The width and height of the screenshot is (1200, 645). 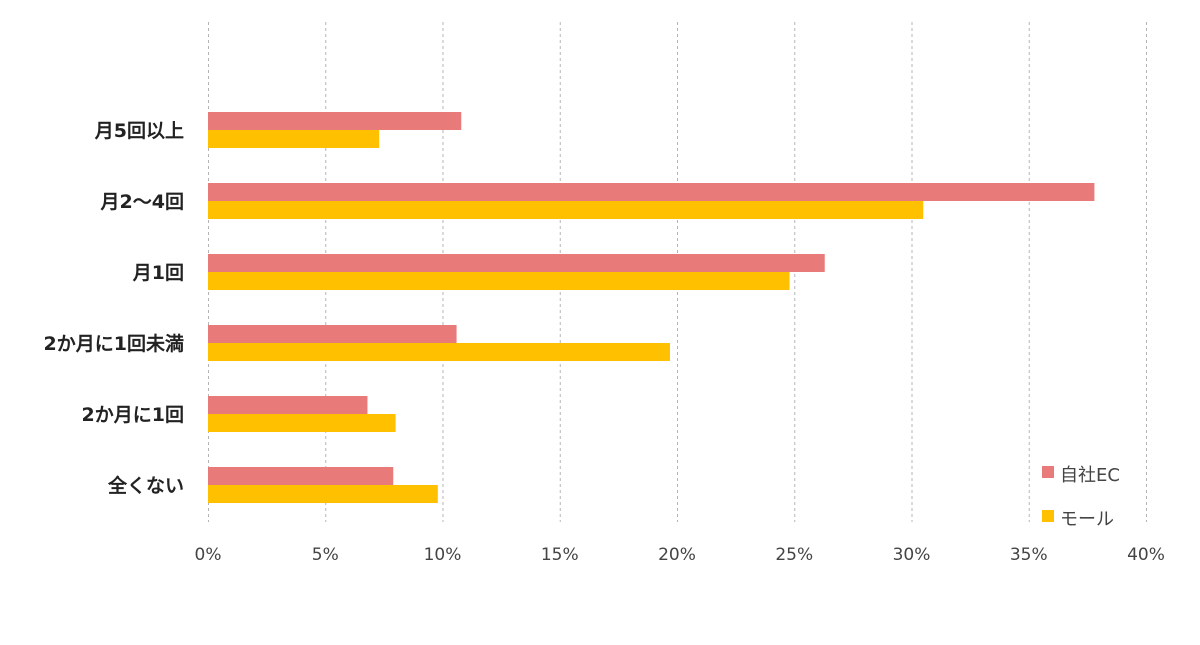 I want to click on x-tick-labels: 0% 5% 10% 15% 20% 25% 30% 35% 40%, so click(x=680, y=555).